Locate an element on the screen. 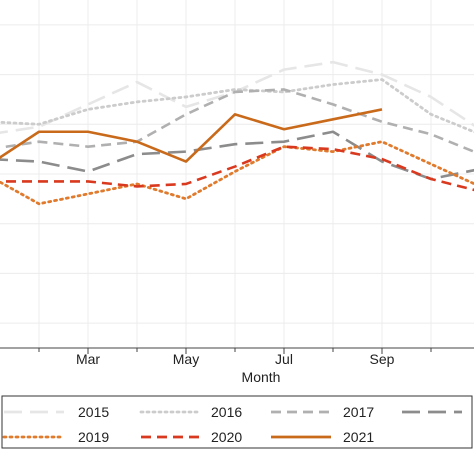 This screenshot has width=474, height=474. x-tick-label: Jul is located at coordinates (284, 359).